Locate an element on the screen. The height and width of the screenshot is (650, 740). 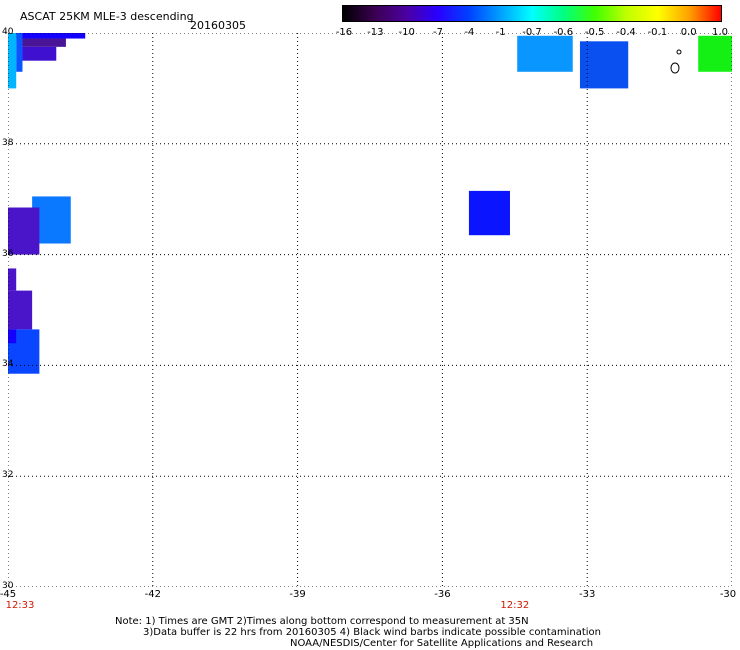
latitude-tick-label: 36 is located at coordinates (8, 253).